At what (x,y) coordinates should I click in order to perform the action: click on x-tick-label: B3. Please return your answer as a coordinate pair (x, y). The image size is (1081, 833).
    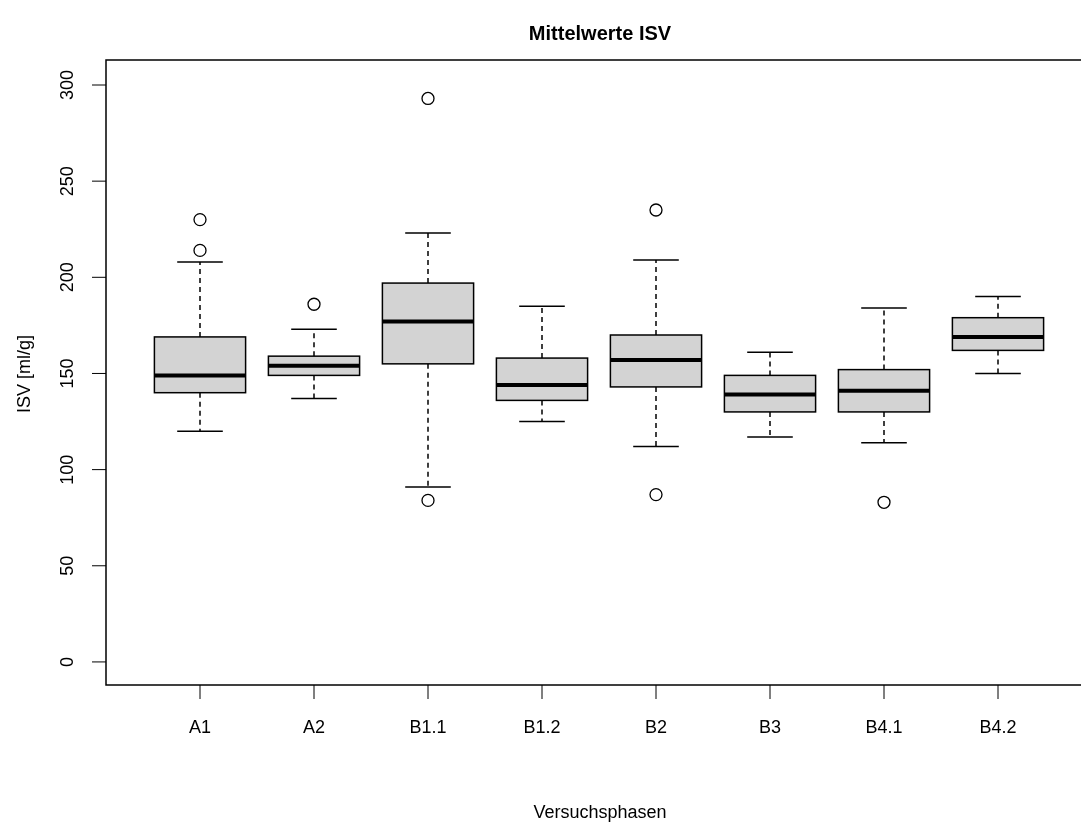
    Looking at the image, I should click on (770, 727).